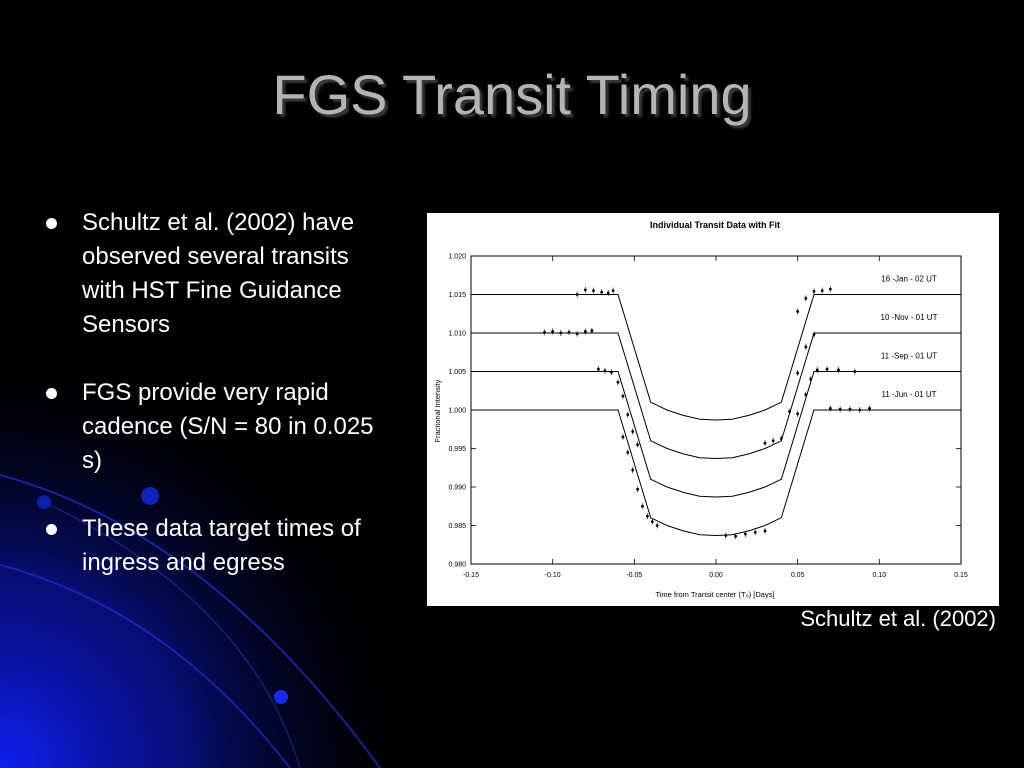  Describe the element at coordinates (457, 372) in the screenshot. I see `y-tick-label: 1.005` at that location.